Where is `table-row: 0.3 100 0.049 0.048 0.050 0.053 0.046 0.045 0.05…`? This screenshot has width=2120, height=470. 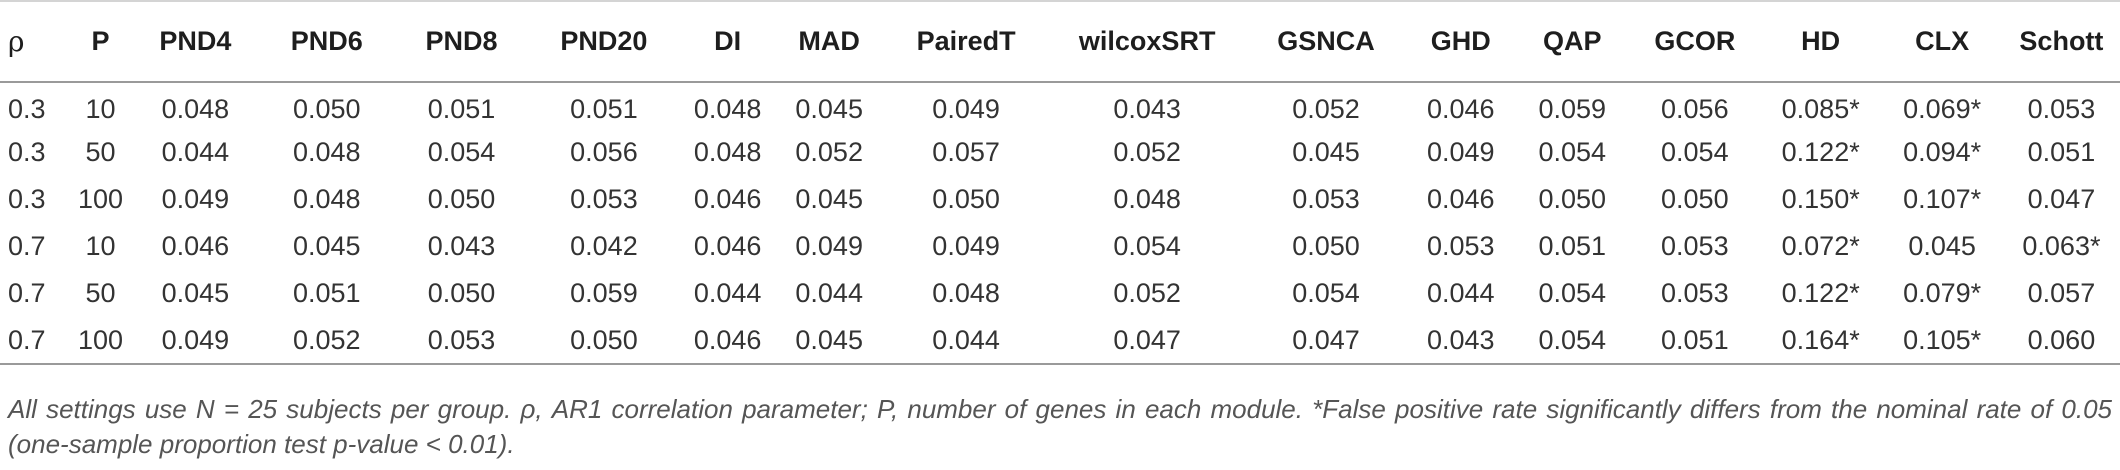 table-row: 0.3 100 0.049 0.048 0.050 0.053 0.046 0.045 0.05… is located at coordinates (1060, 199).